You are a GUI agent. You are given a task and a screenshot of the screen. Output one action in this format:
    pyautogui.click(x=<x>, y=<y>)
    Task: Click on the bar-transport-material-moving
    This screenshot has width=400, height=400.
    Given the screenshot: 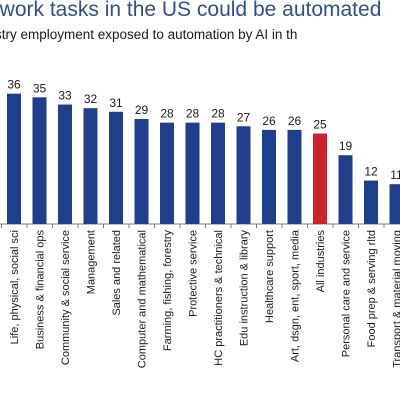 What is the action you would take?
    pyautogui.click(x=394, y=204)
    